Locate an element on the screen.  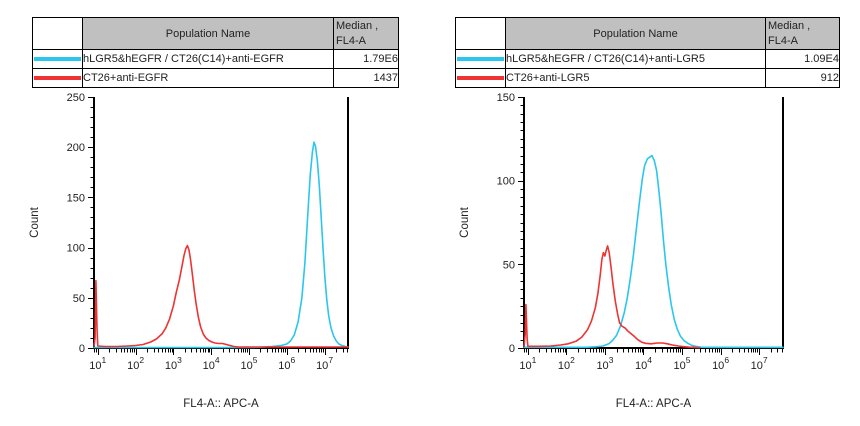
y-tick-label: 200 is located at coordinates (76, 148).